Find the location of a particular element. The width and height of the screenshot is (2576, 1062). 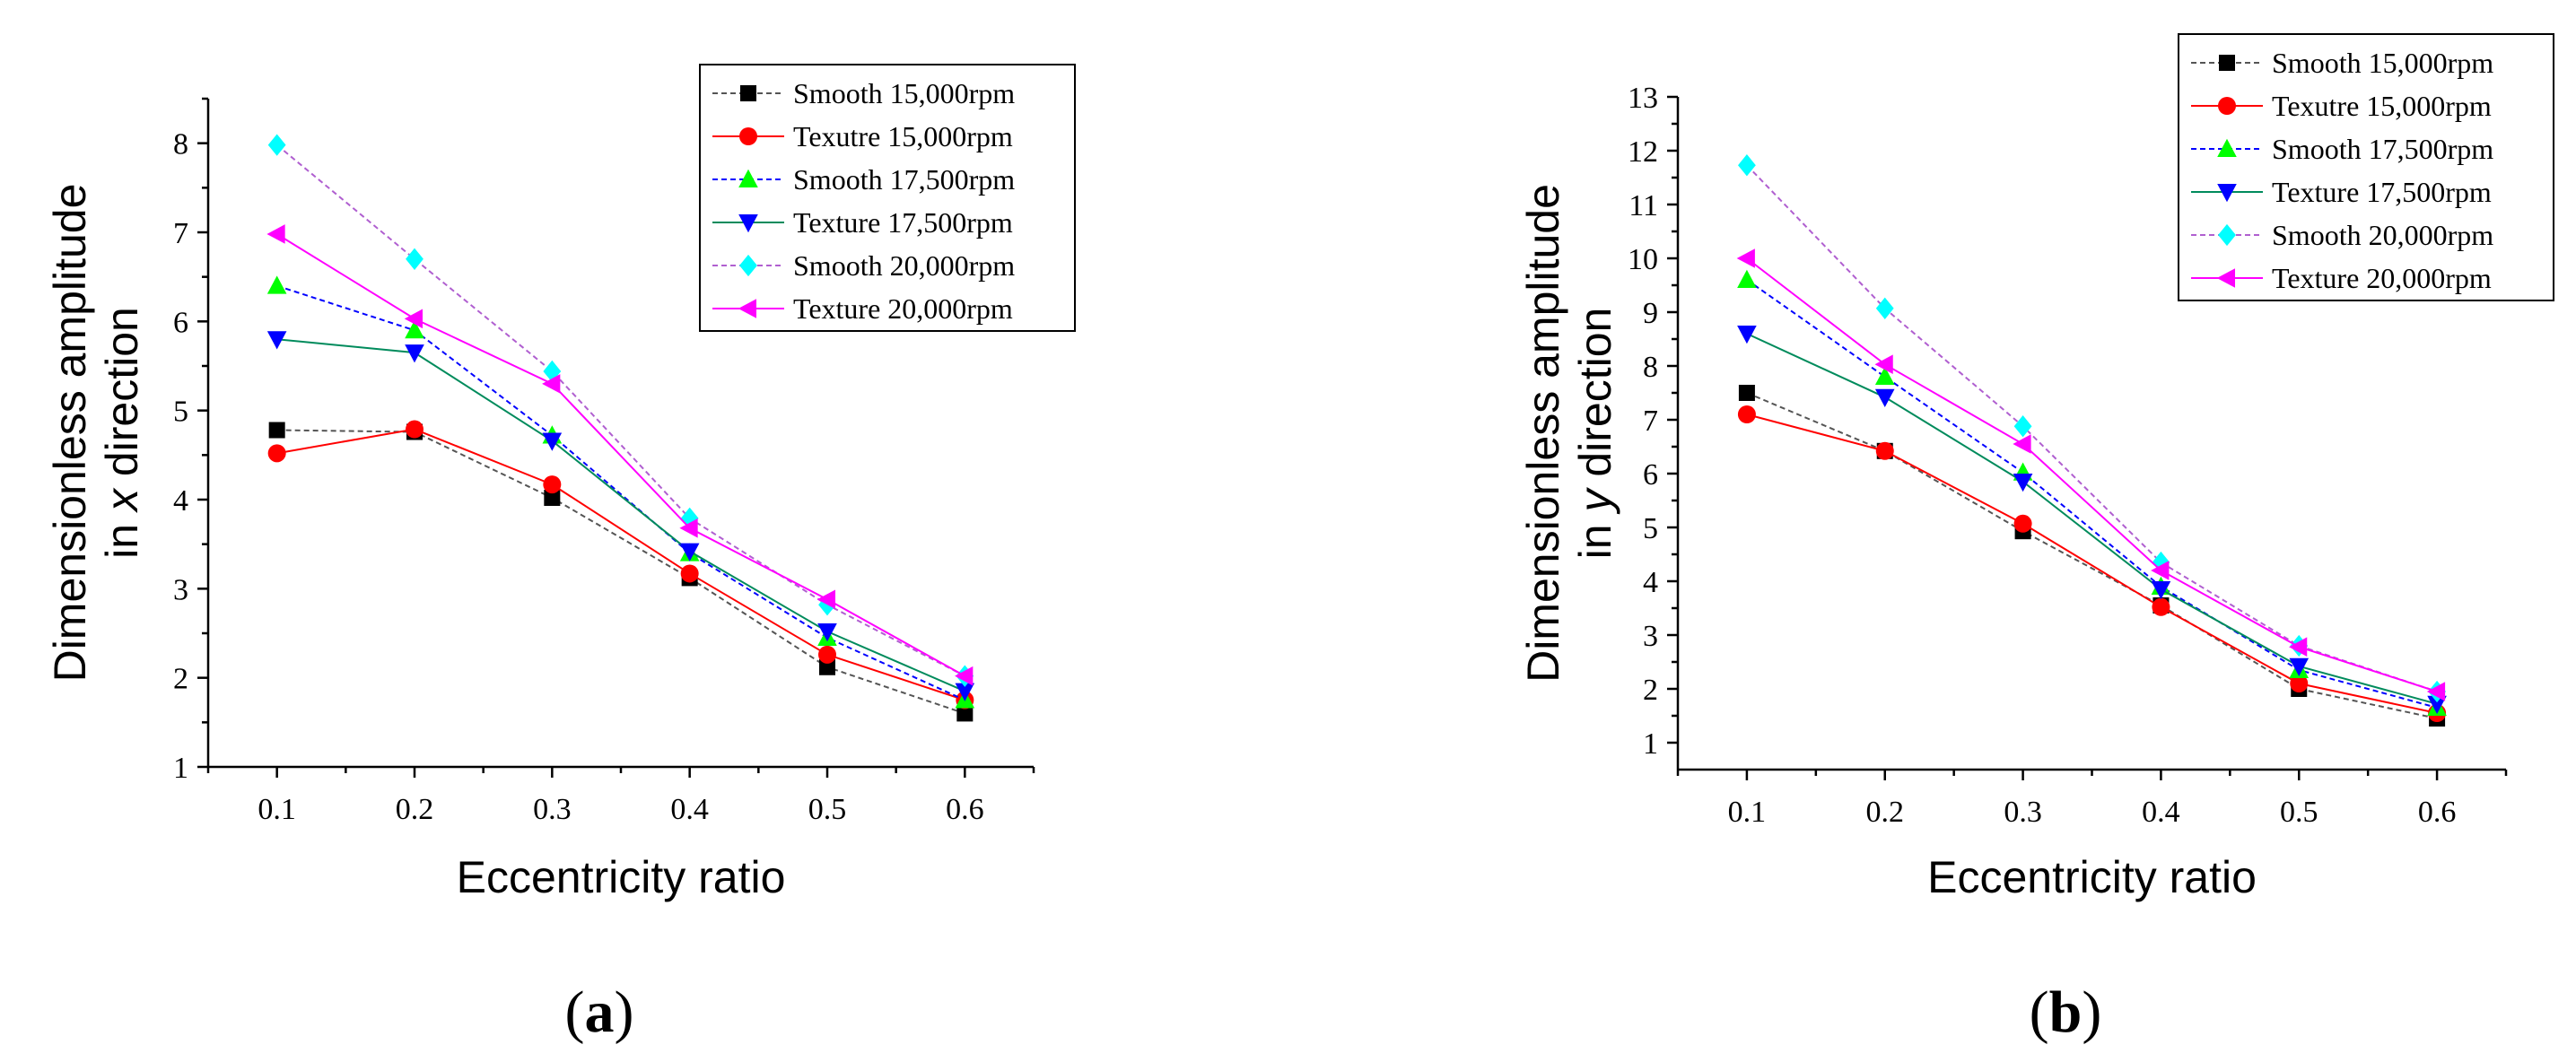

chart-a-legend-label: Smooth 20,000rpm is located at coordinates (904, 265).